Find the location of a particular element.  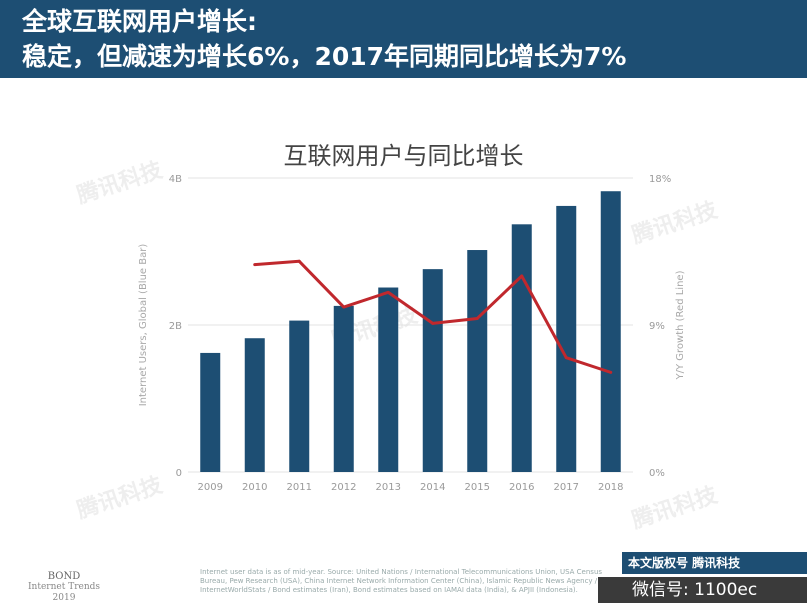

header-banner: 全球互联网用户增长: 稳定，但减速为增长6%，2017年同期同比增长为7% is located at coordinates (403, 39).